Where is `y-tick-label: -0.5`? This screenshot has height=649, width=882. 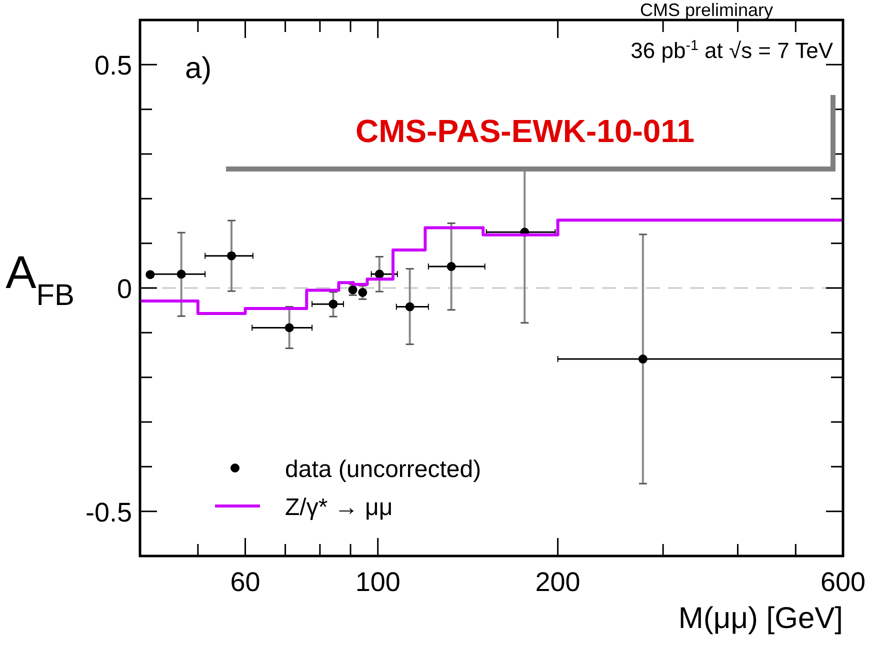
y-tick-label: -0.5 is located at coordinates (108, 512).